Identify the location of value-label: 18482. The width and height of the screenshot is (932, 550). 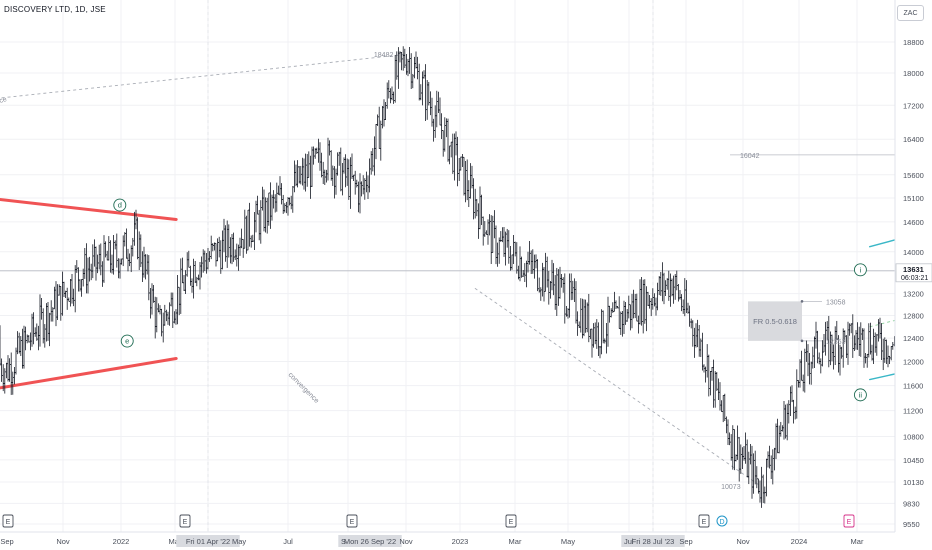
(384, 55).